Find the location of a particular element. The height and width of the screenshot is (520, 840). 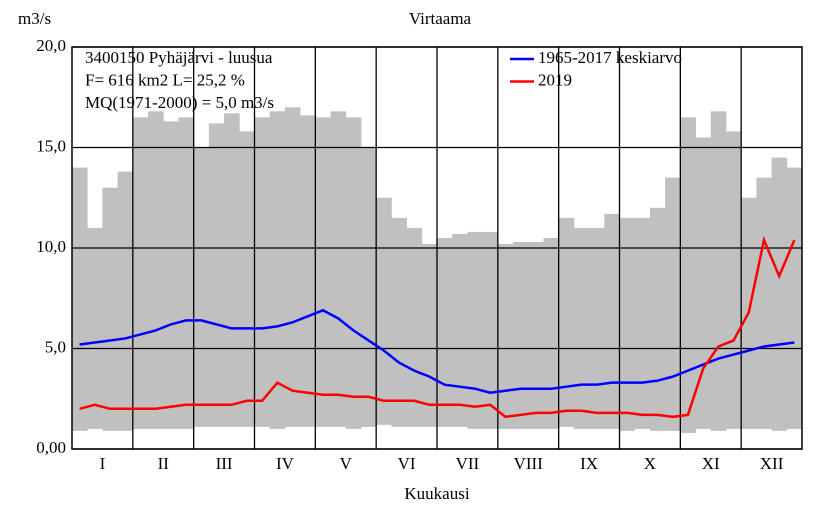

y-tick-label: 10,0 is located at coordinates (51, 246).